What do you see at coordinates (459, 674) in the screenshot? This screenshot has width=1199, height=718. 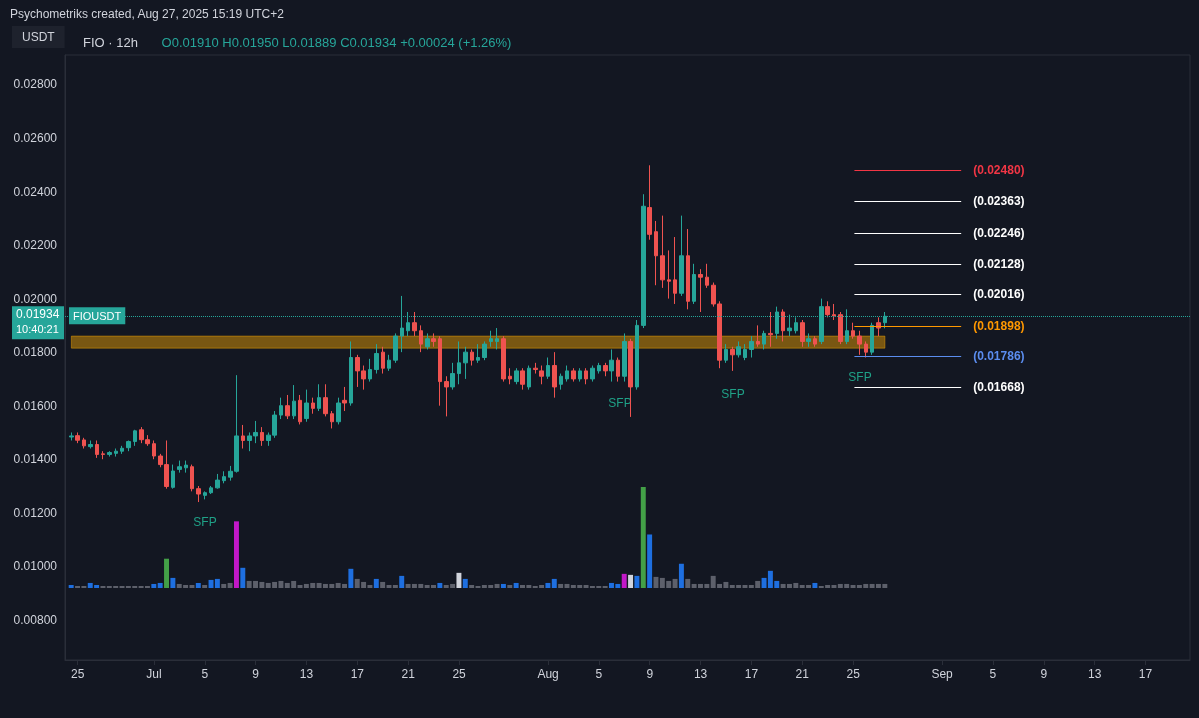 I see `x-tick-label: 25` at bounding box center [459, 674].